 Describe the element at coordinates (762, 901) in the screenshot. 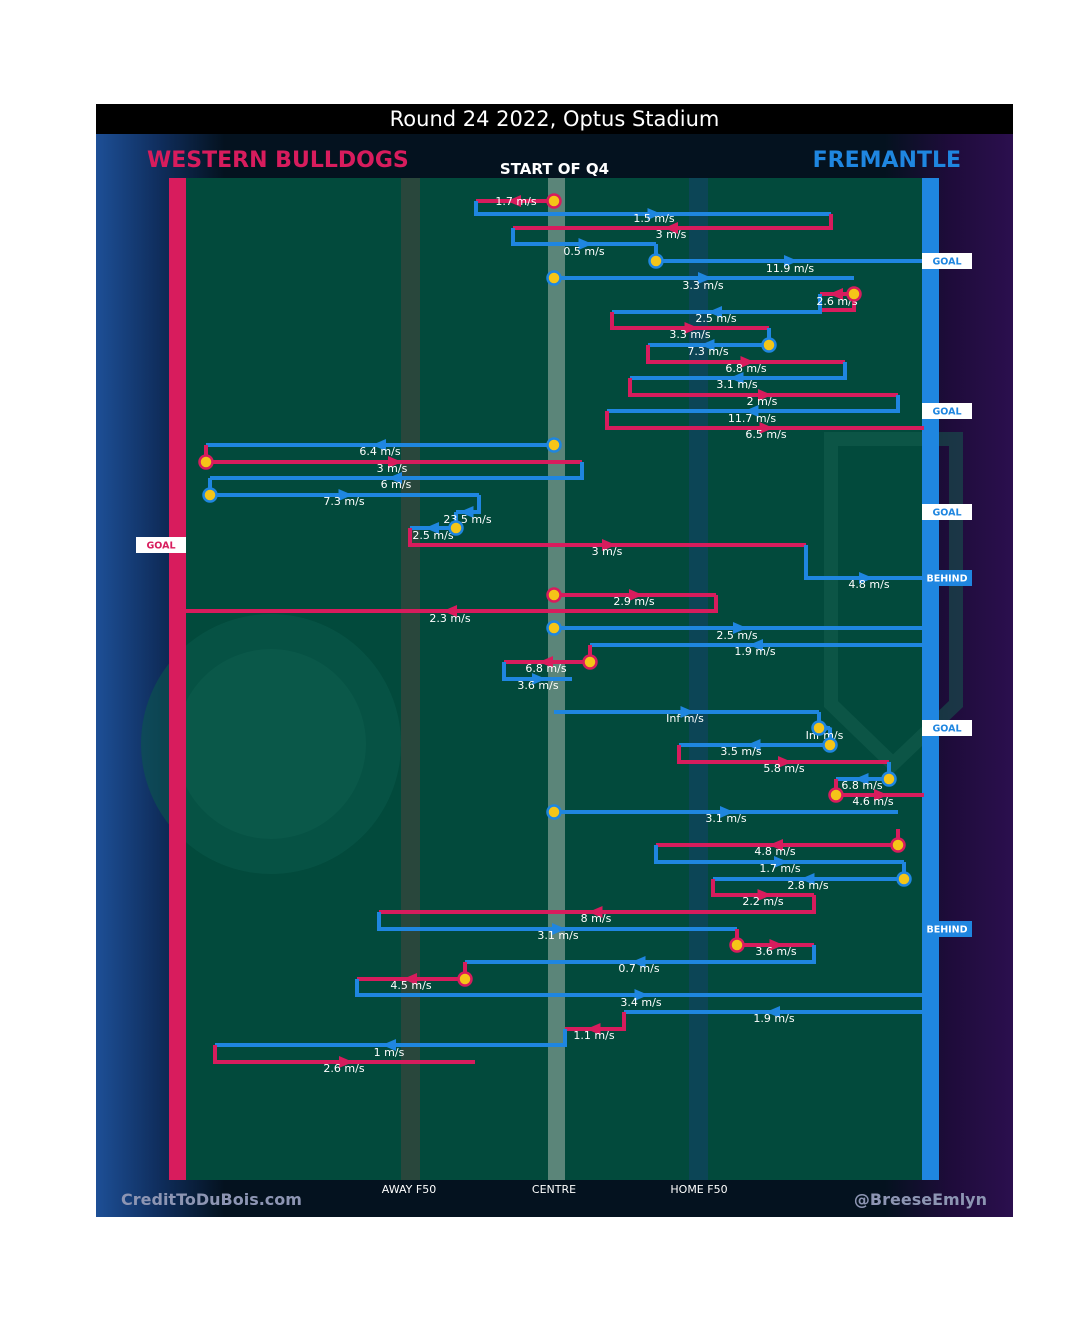

I see `speed-label: 2.2 m/s` at that location.